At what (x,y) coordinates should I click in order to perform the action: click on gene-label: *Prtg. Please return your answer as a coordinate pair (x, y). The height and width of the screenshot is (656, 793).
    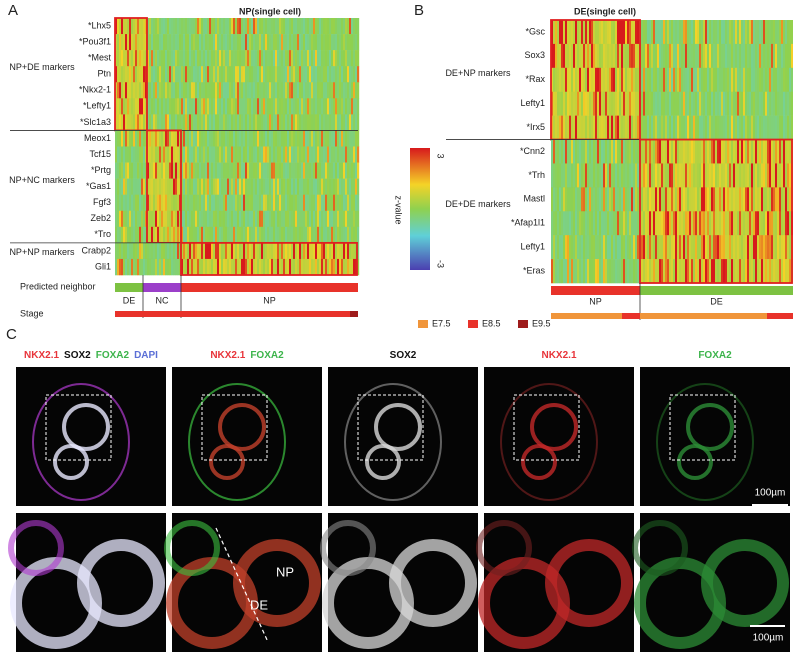
    Looking at the image, I should click on (101, 170).